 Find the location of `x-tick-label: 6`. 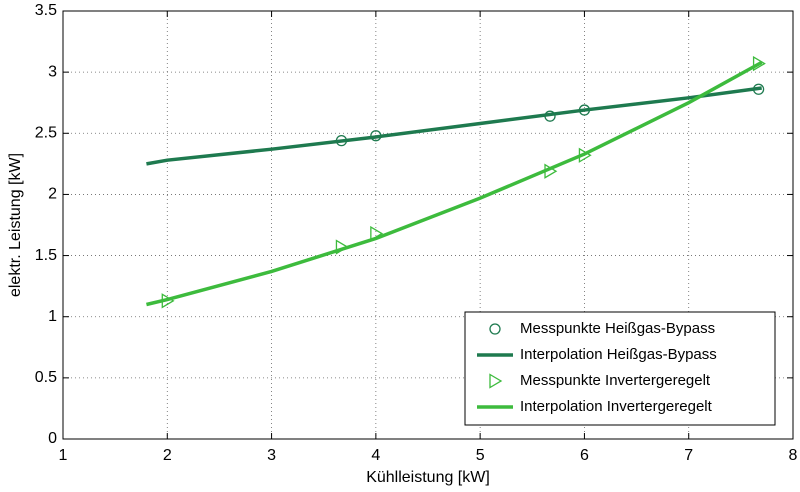

x-tick-label: 6 is located at coordinates (584, 455).